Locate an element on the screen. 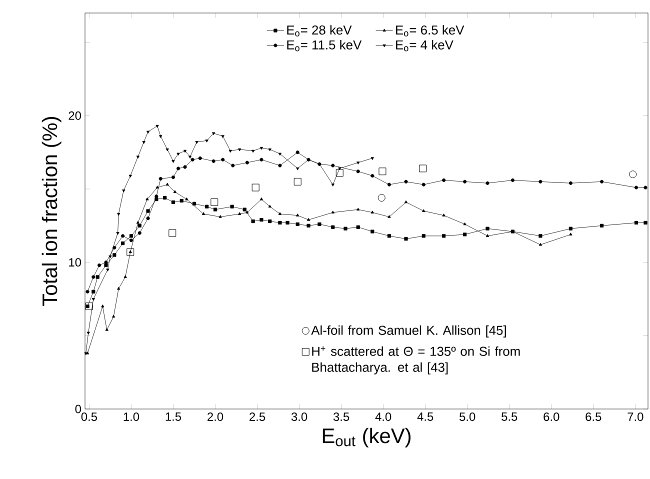 The width and height of the screenshot is (650, 479). x-tick-label: 1.5 is located at coordinates (174, 416).